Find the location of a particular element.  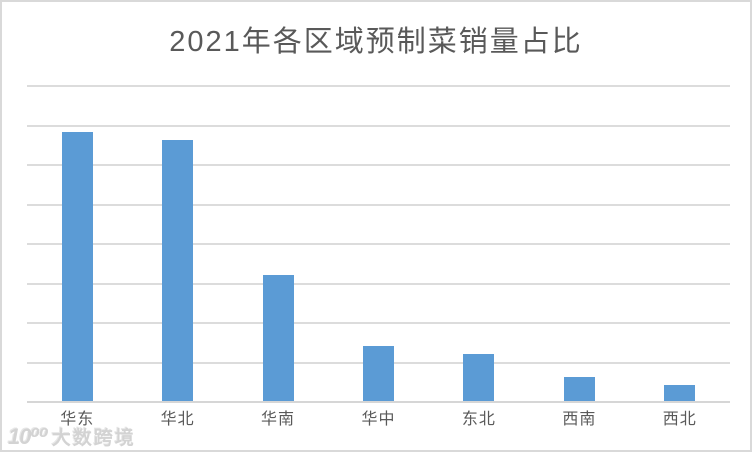

x-axis-label: 华北 is located at coordinates (177, 419).